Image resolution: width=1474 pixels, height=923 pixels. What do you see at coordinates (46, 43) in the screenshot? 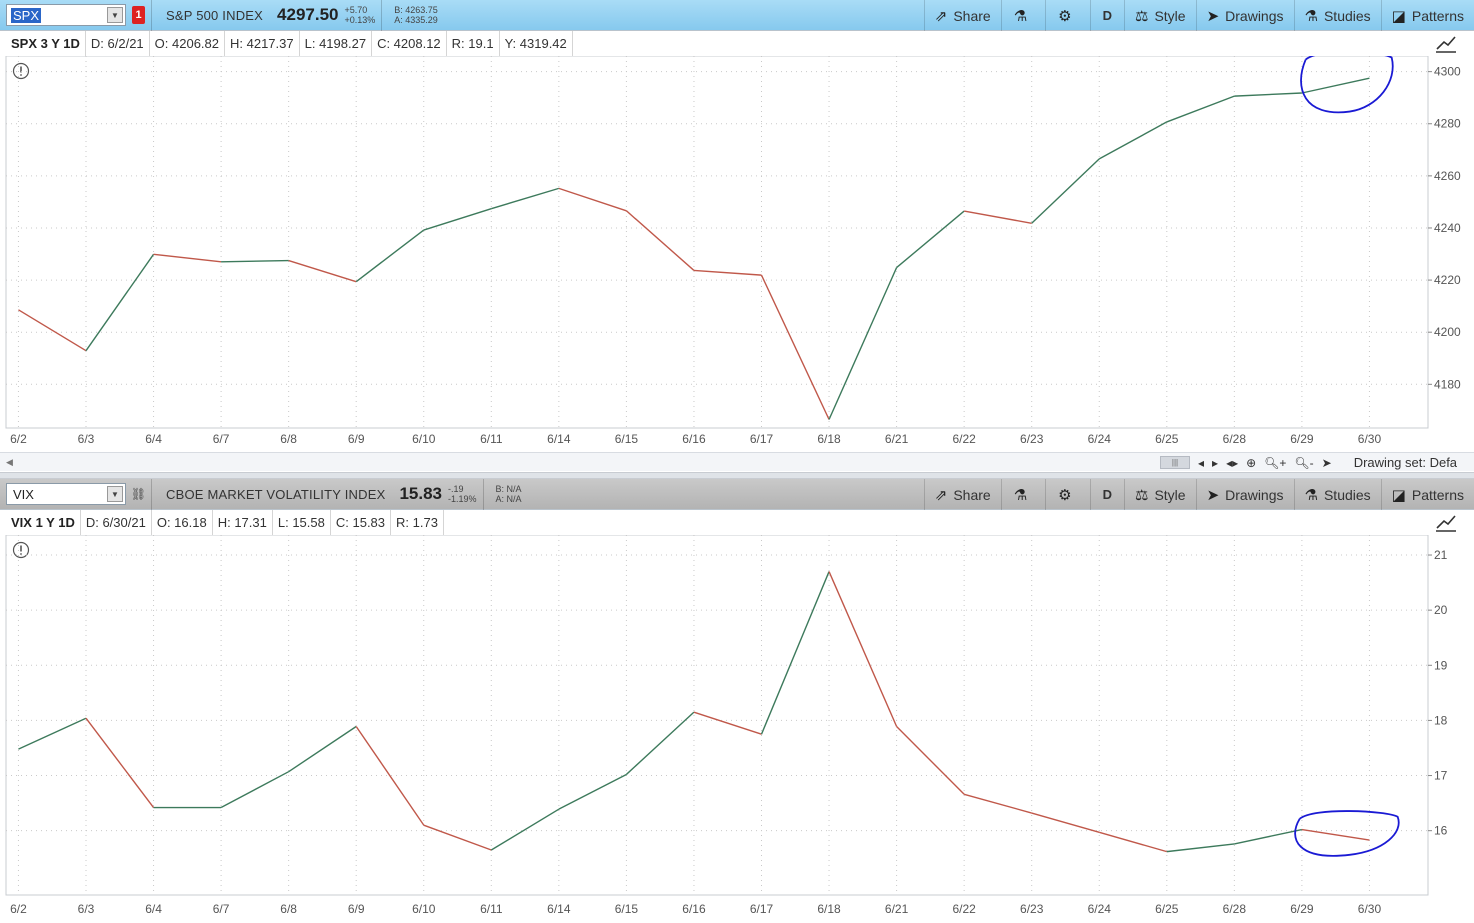
I see `chart-title: SPX 3 Y 1D` at bounding box center [46, 43].